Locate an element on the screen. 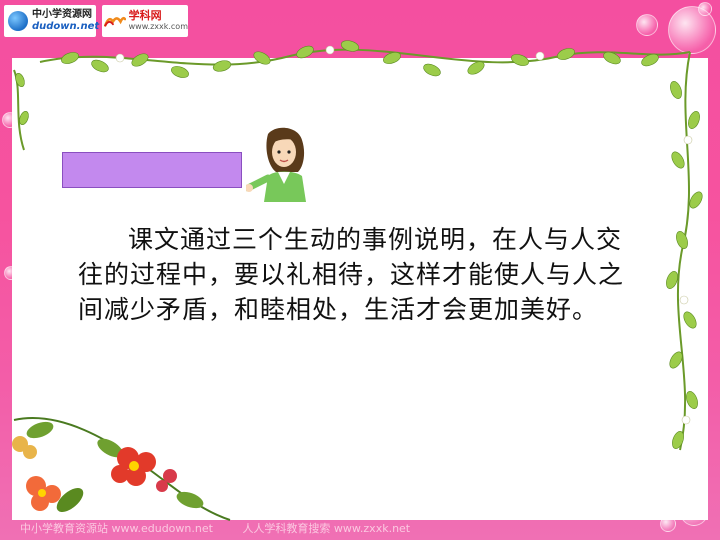 This screenshot has height=540, width=720. logo-left-name: 中小学资源网 is located at coordinates (62, 14).